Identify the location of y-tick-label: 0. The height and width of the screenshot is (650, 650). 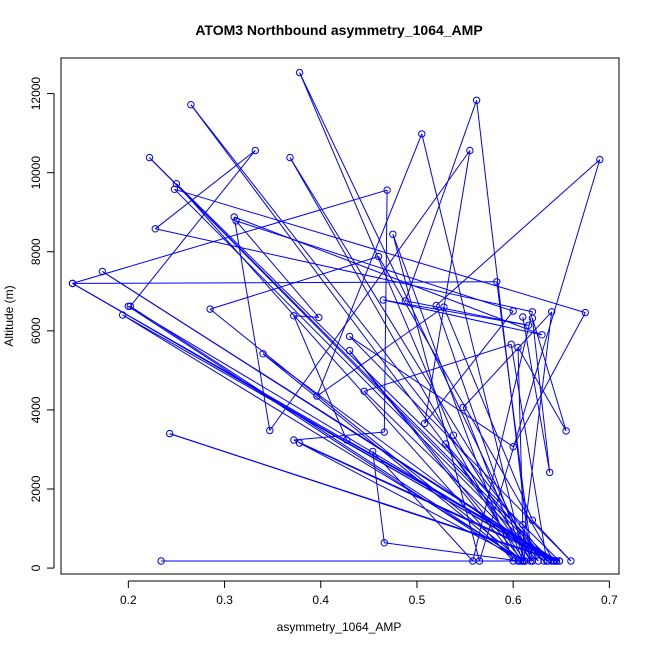
(36, 567).